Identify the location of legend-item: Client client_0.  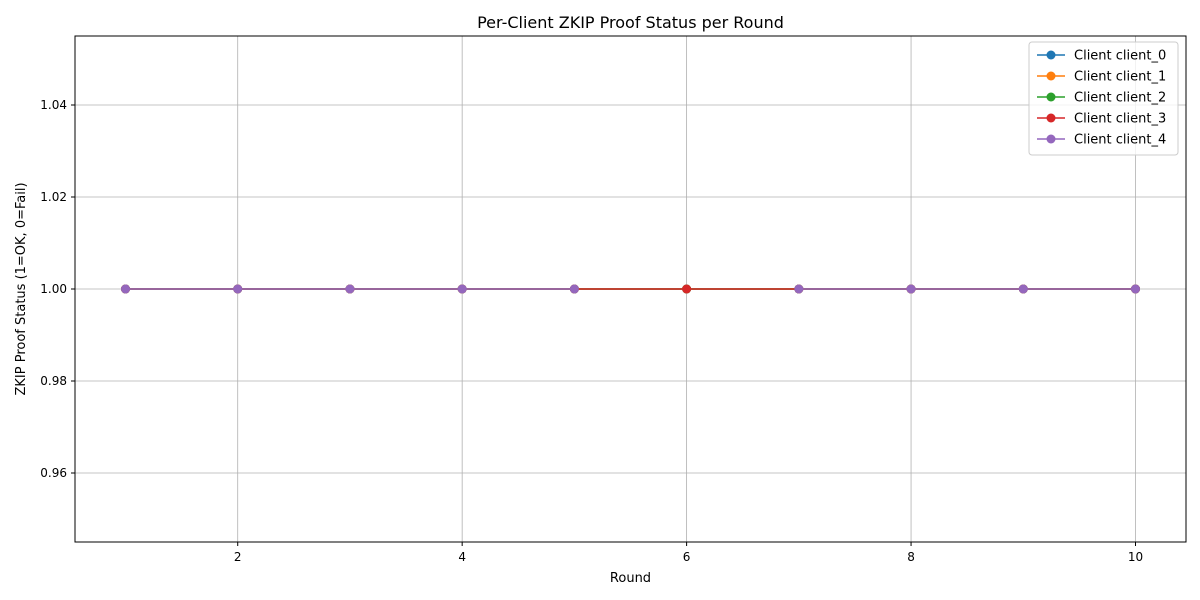
(1101, 56).